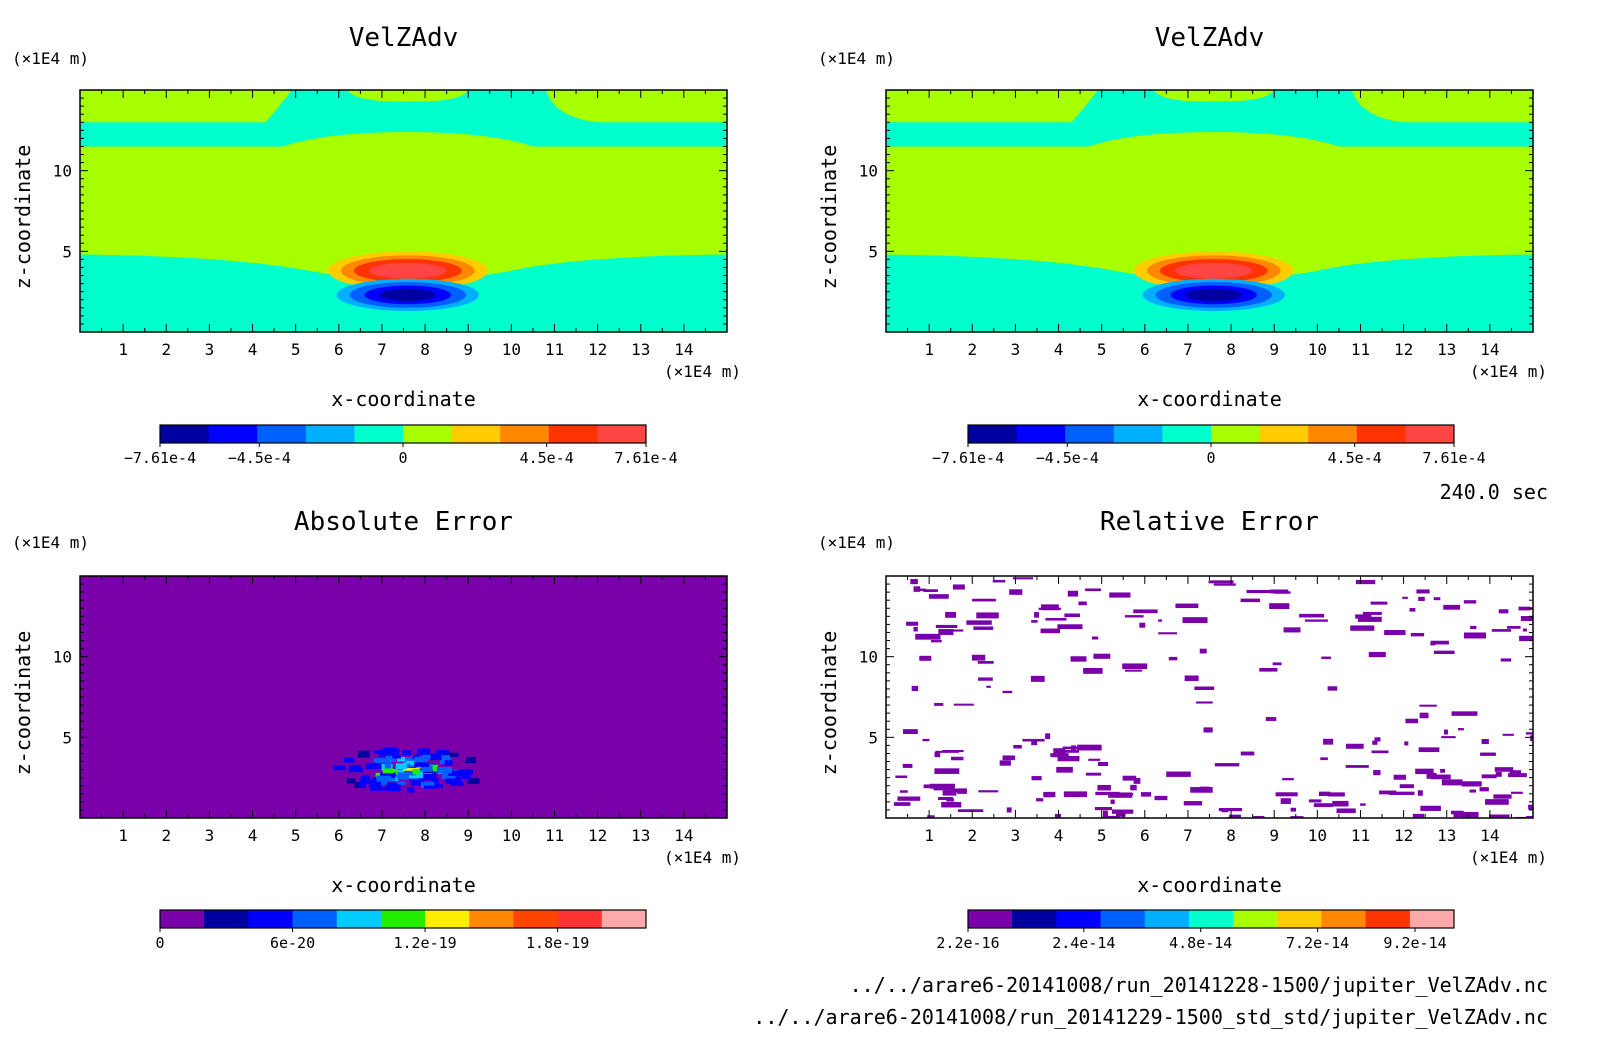 The height and width of the screenshot is (1054, 1604). What do you see at coordinates (50, 542) in the screenshot?
I see `y-unit-label: (×1E4 m)` at bounding box center [50, 542].